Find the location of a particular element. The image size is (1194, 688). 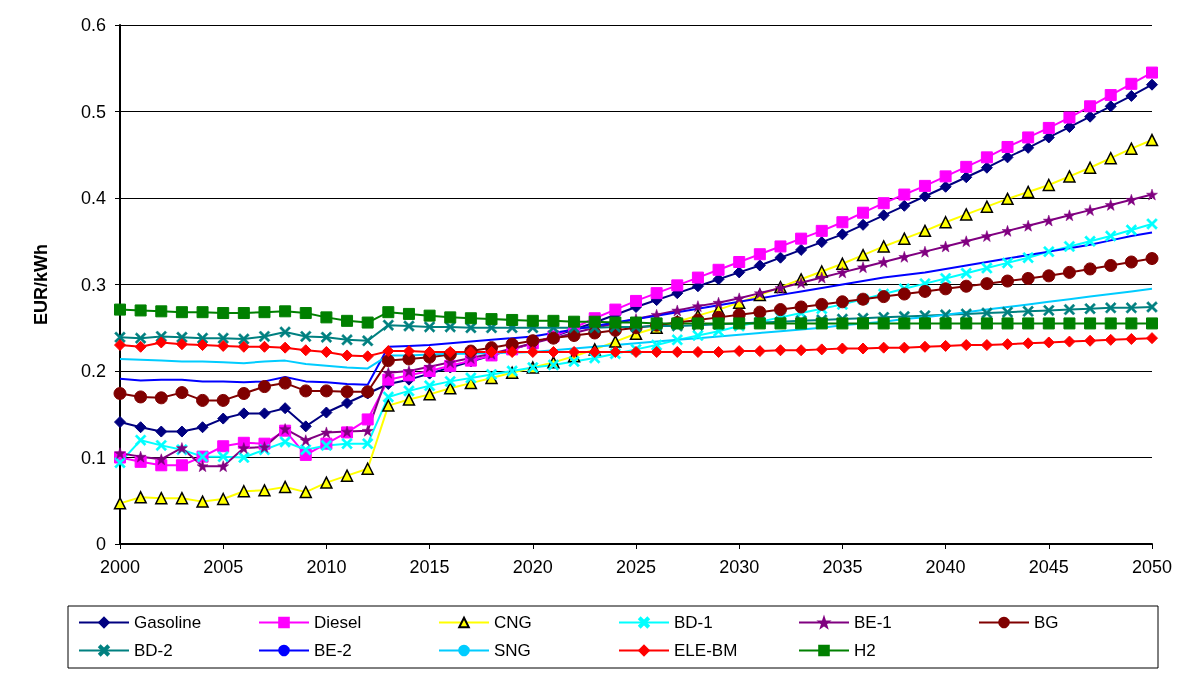

legend-label: ELE-BM is located at coordinates (706, 650).